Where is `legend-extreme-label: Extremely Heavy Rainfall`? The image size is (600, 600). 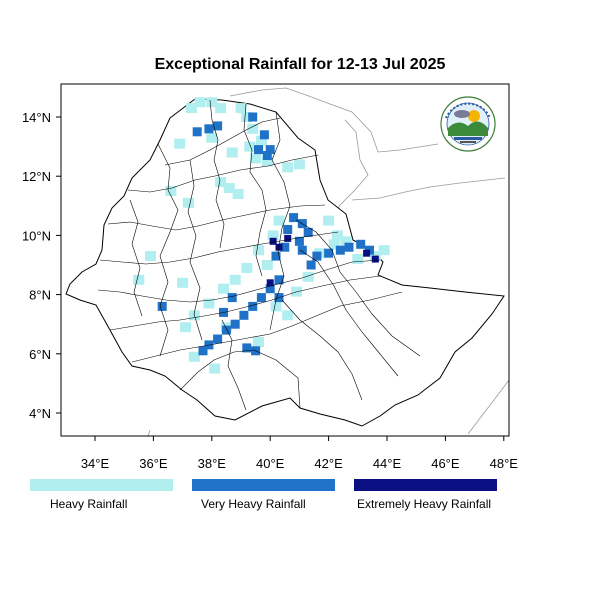
legend-extreme-label: Extremely Heavy Rainfall is located at coordinates (424, 504).